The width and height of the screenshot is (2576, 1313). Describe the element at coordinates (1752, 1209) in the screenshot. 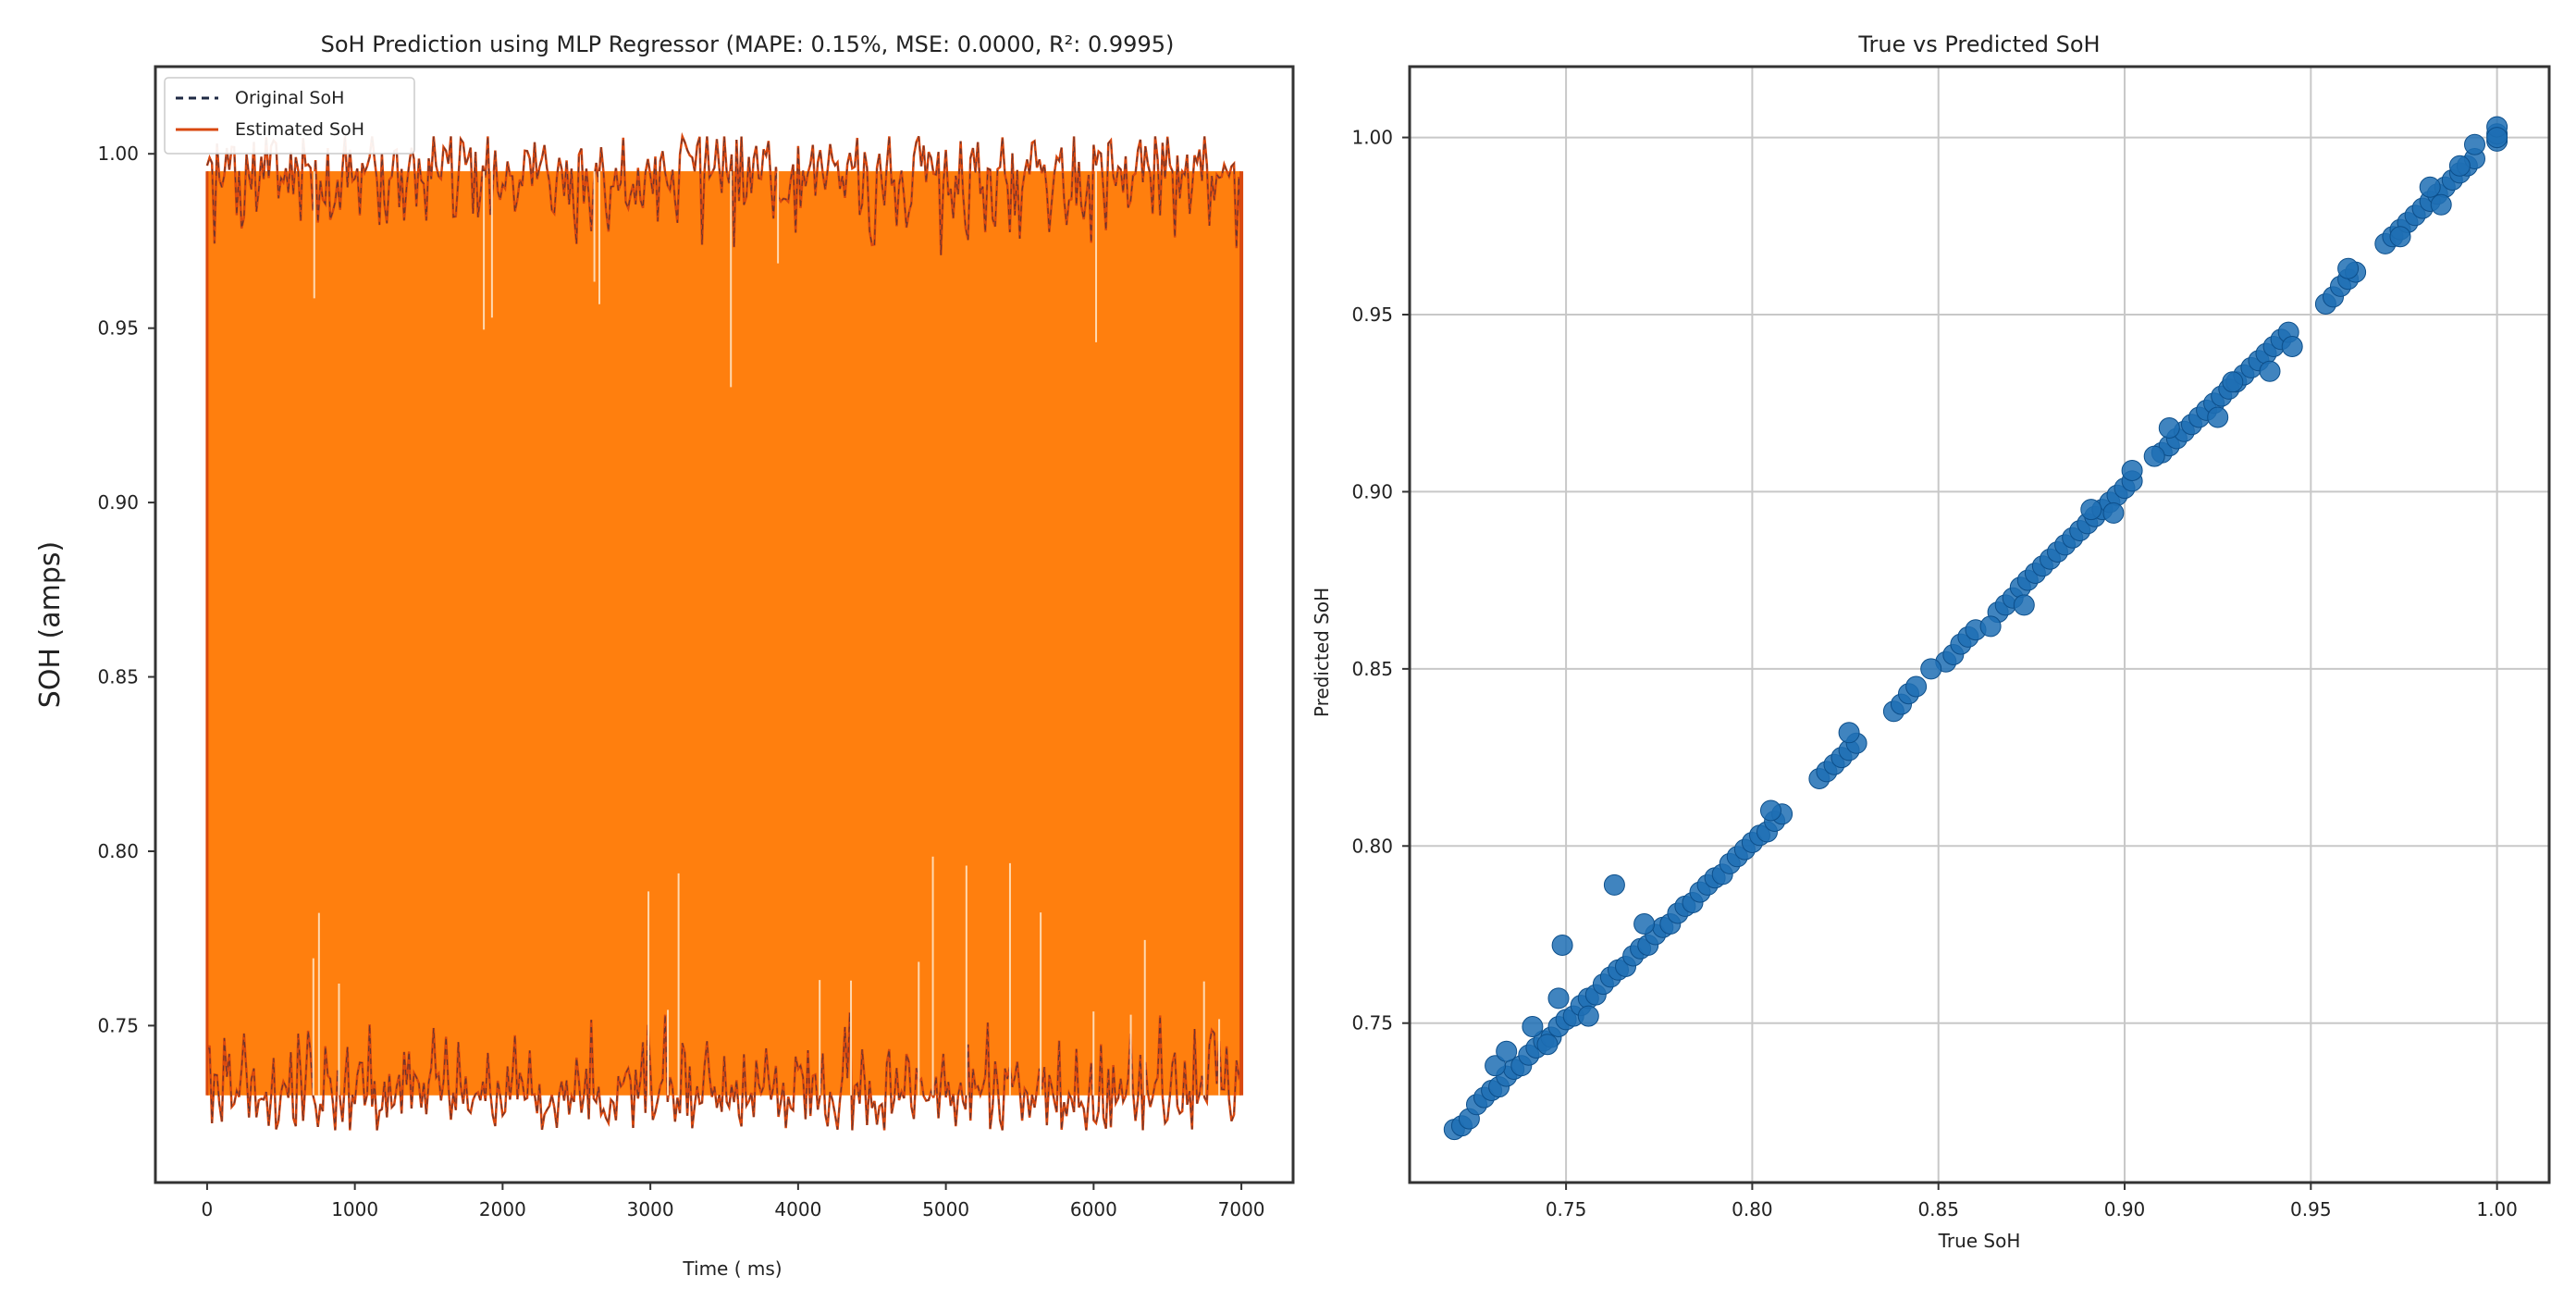

I see `right-x-tick-label: 0.80` at that location.